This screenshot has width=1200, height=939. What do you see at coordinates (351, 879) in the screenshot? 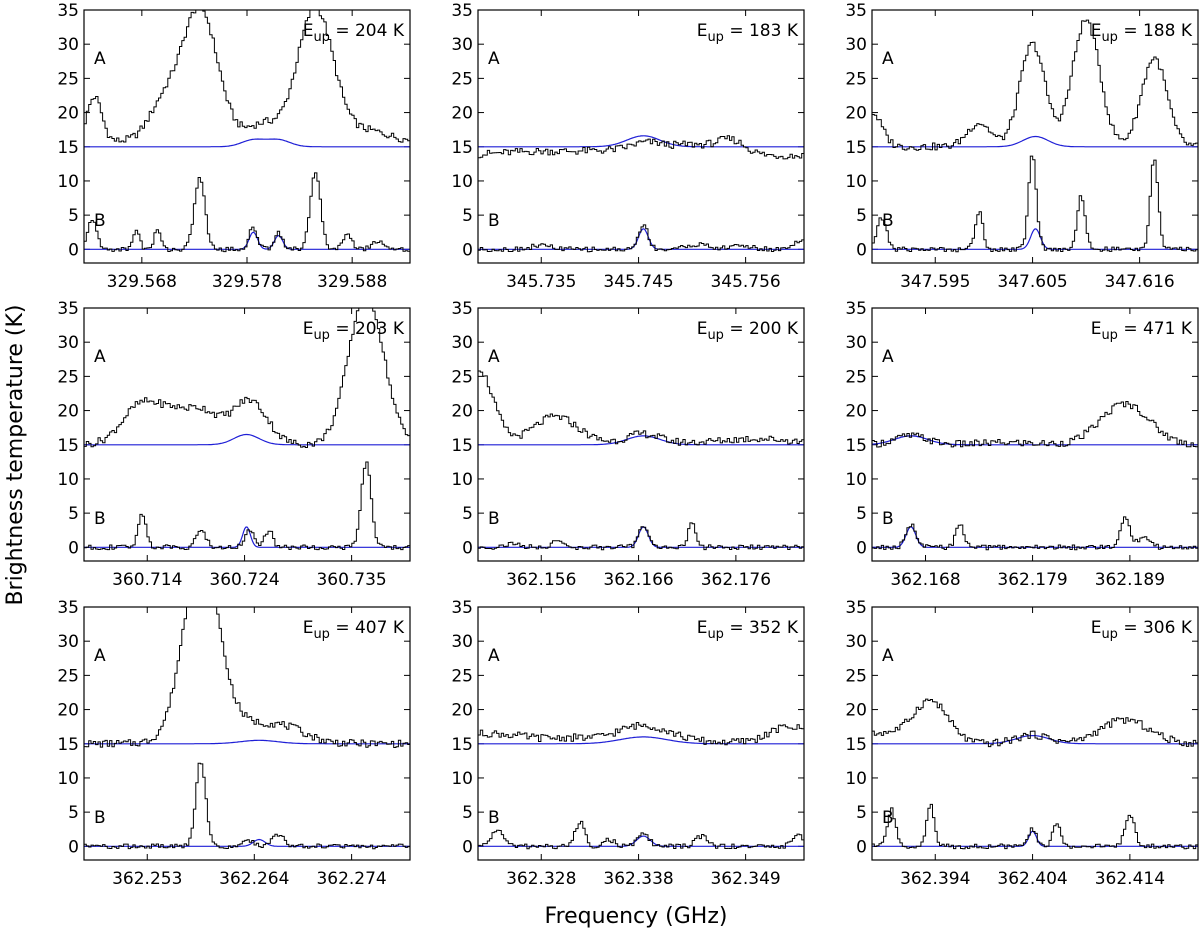
I see `x-tick-label: 362.274` at bounding box center [351, 879].